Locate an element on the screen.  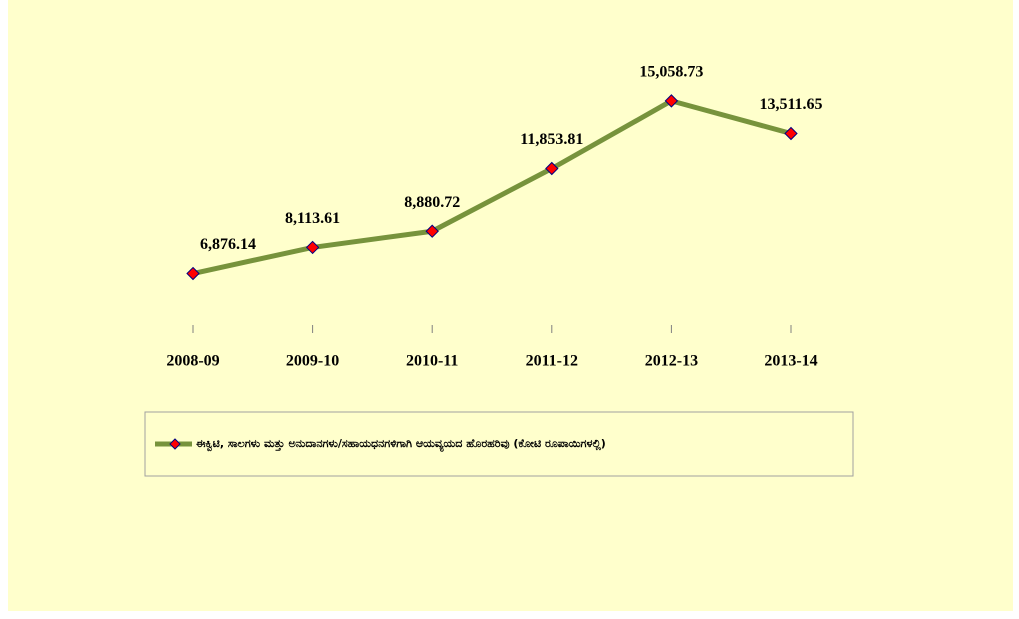
x-tick-label: 2011-12 is located at coordinates (552, 361).